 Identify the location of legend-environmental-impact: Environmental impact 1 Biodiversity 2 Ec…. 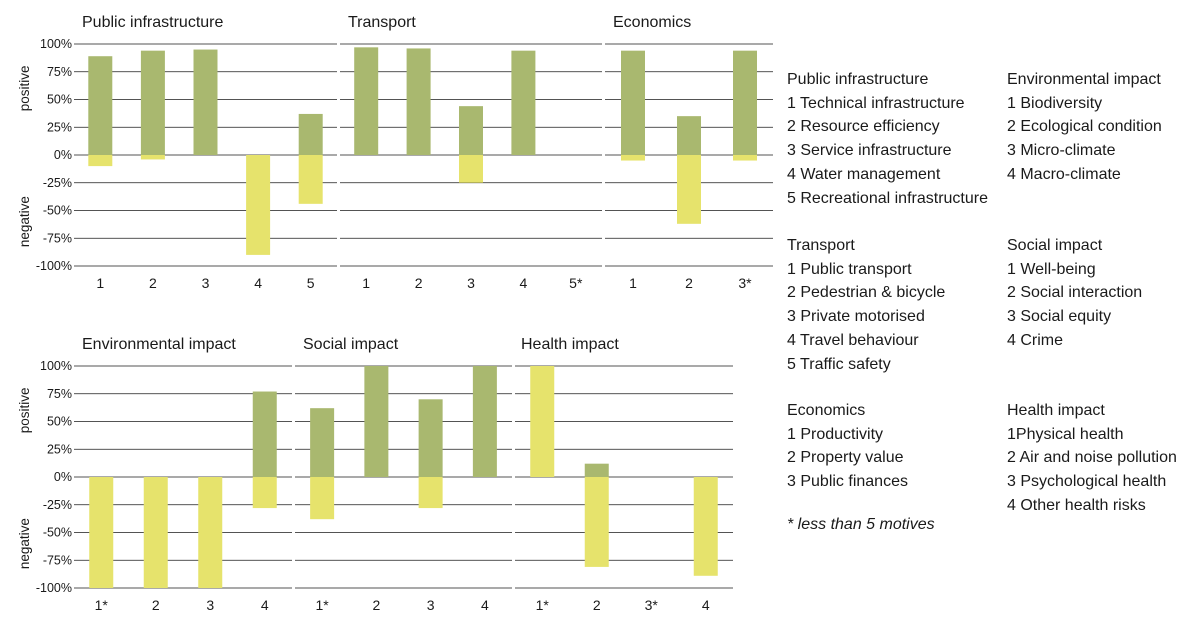
(1084, 127).